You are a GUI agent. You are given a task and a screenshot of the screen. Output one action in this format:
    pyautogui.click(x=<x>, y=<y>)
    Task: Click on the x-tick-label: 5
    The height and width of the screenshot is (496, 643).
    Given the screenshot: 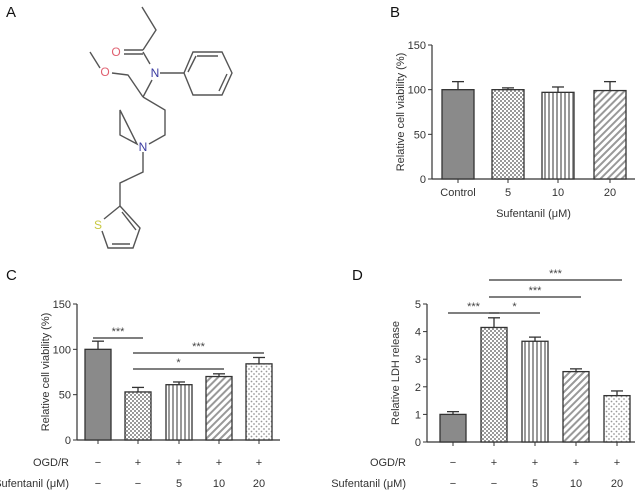 What is the action you would take?
    pyautogui.click(x=508, y=193)
    